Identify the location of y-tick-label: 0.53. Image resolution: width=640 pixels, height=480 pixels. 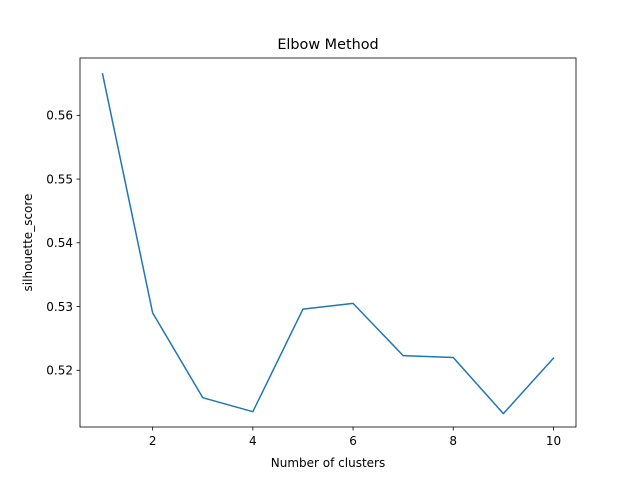
(59, 307).